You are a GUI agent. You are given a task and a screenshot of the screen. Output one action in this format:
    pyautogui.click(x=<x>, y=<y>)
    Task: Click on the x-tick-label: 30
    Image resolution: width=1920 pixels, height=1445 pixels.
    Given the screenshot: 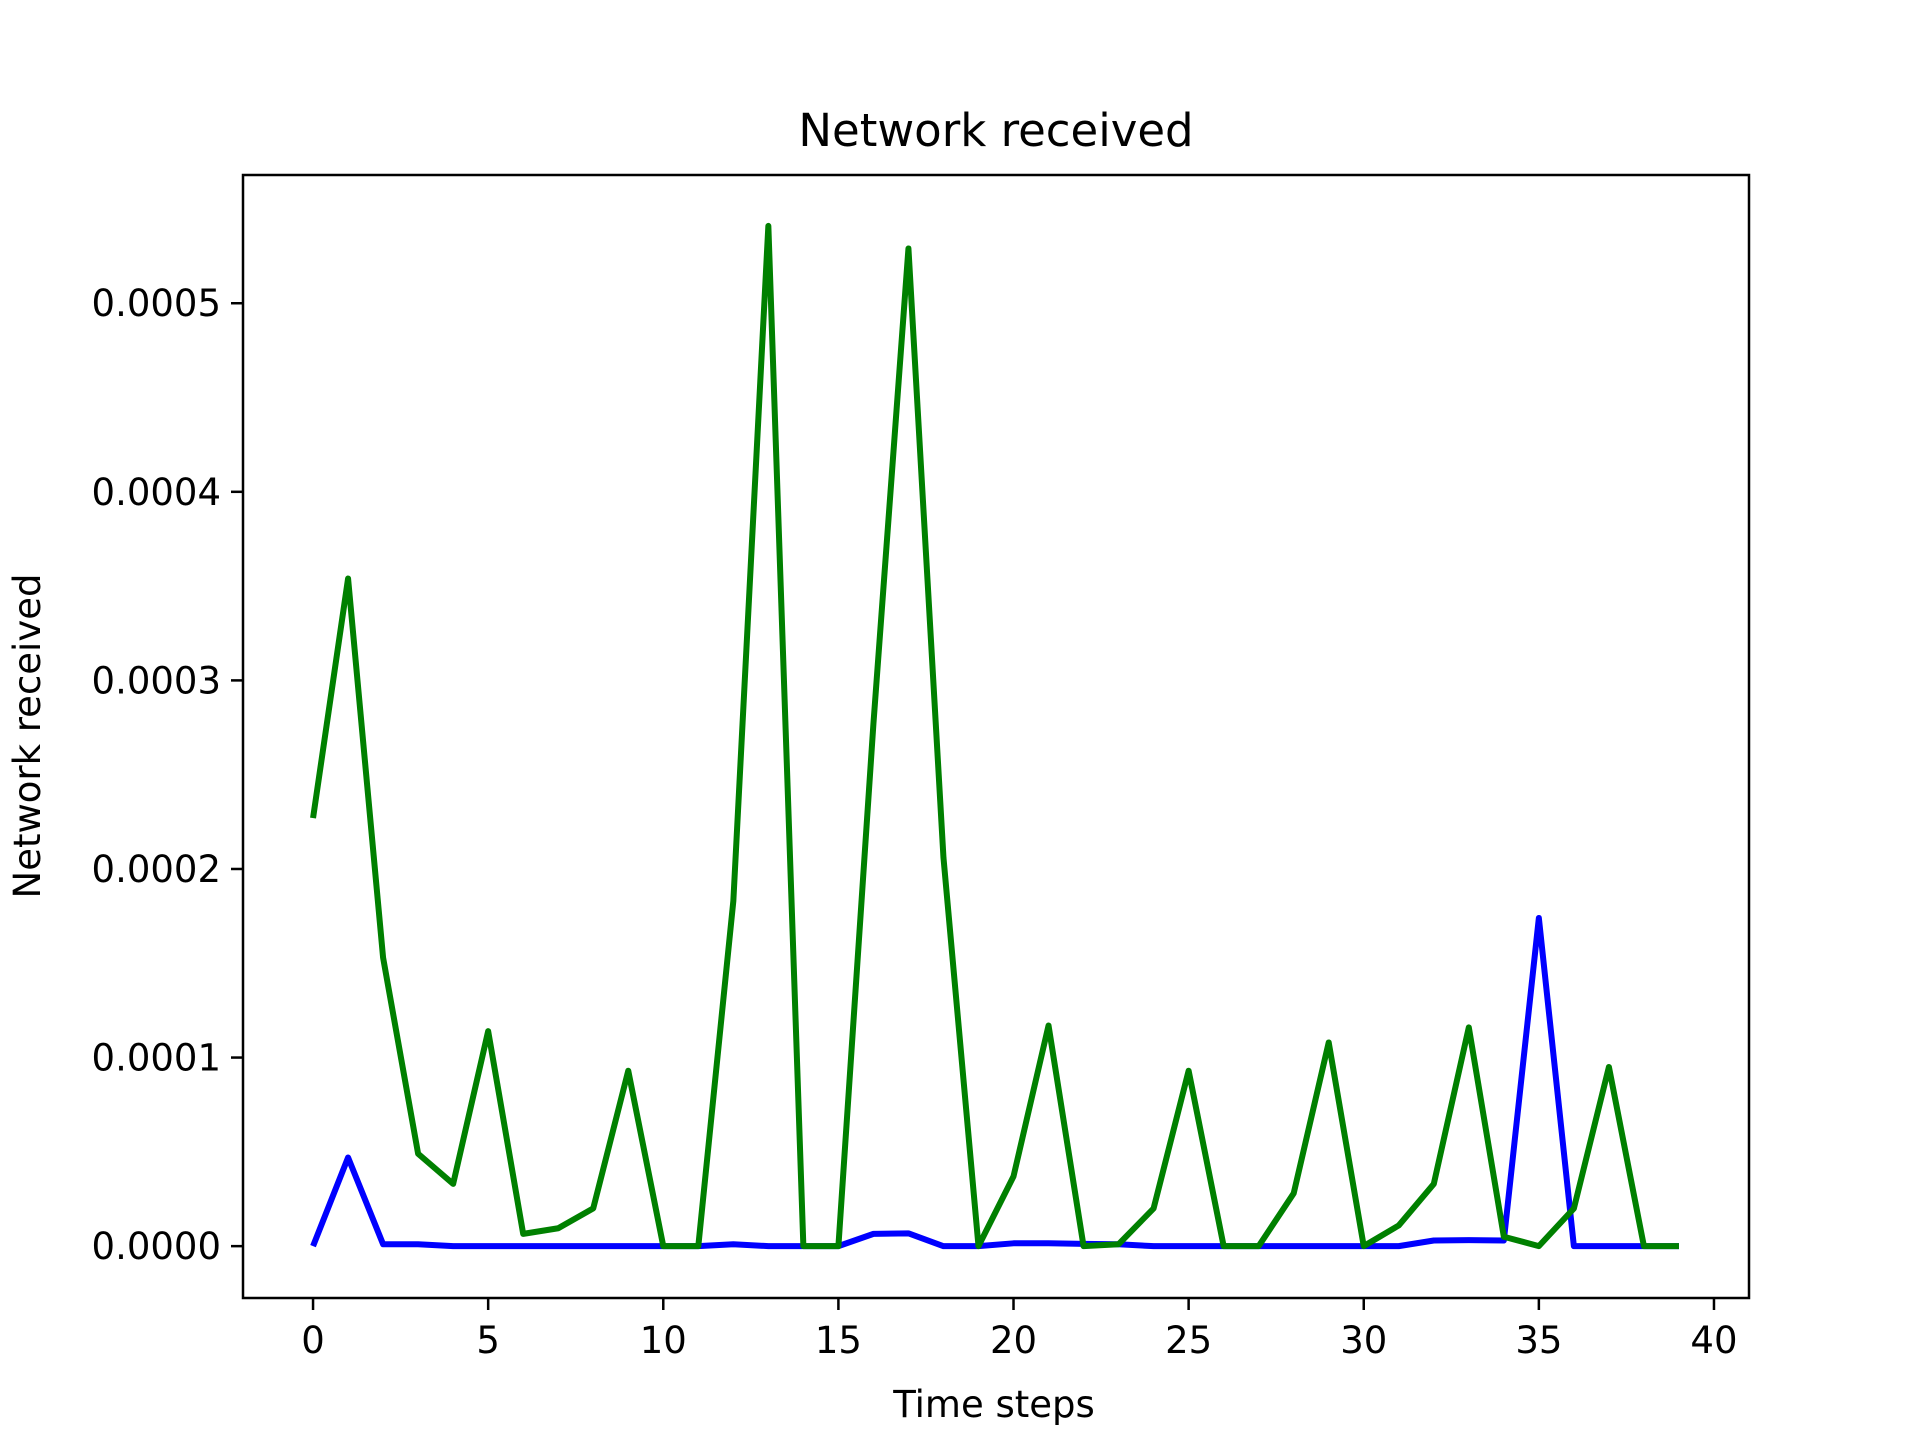 What is the action you would take?
    pyautogui.click(x=1363, y=1340)
    